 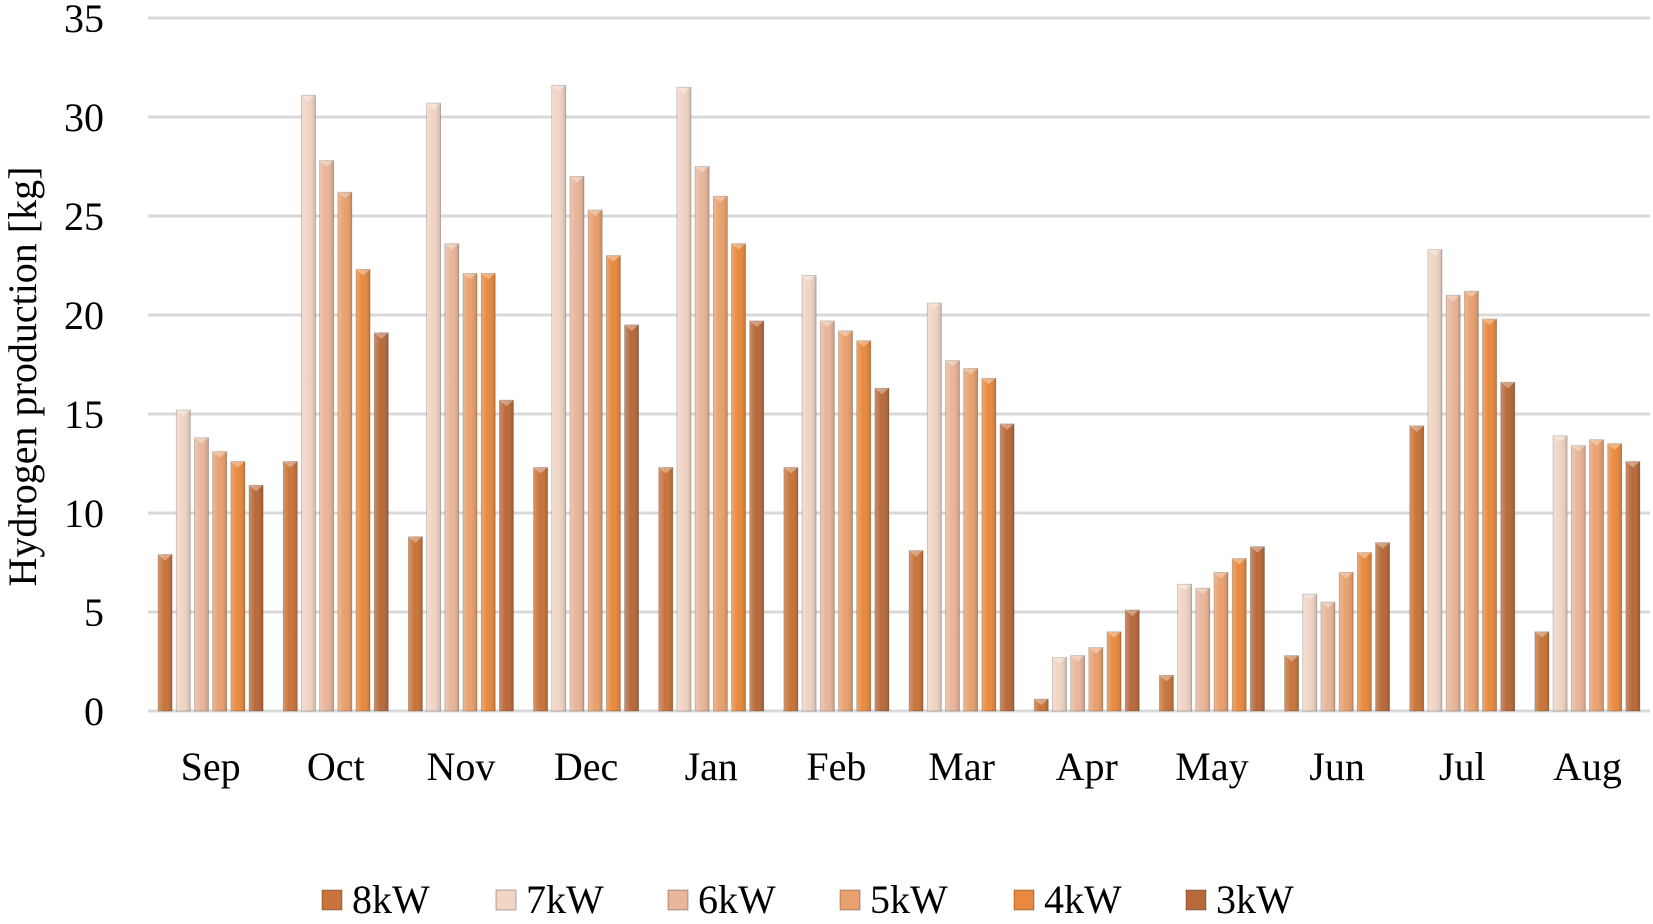 What do you see at coordinates (1417, 568) in the screenshot?
I see `bar-jul-8kw` at bounding box center [1417, 568].